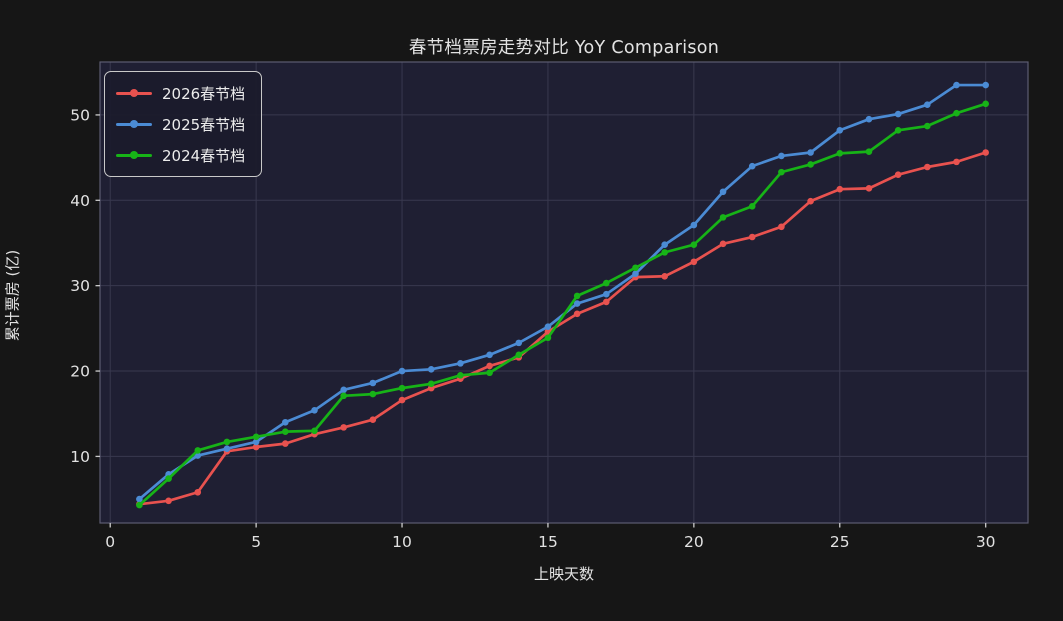 The image size is (1063, 621). I want to click on x-axis-label: 上映天数, so click(563, 574).